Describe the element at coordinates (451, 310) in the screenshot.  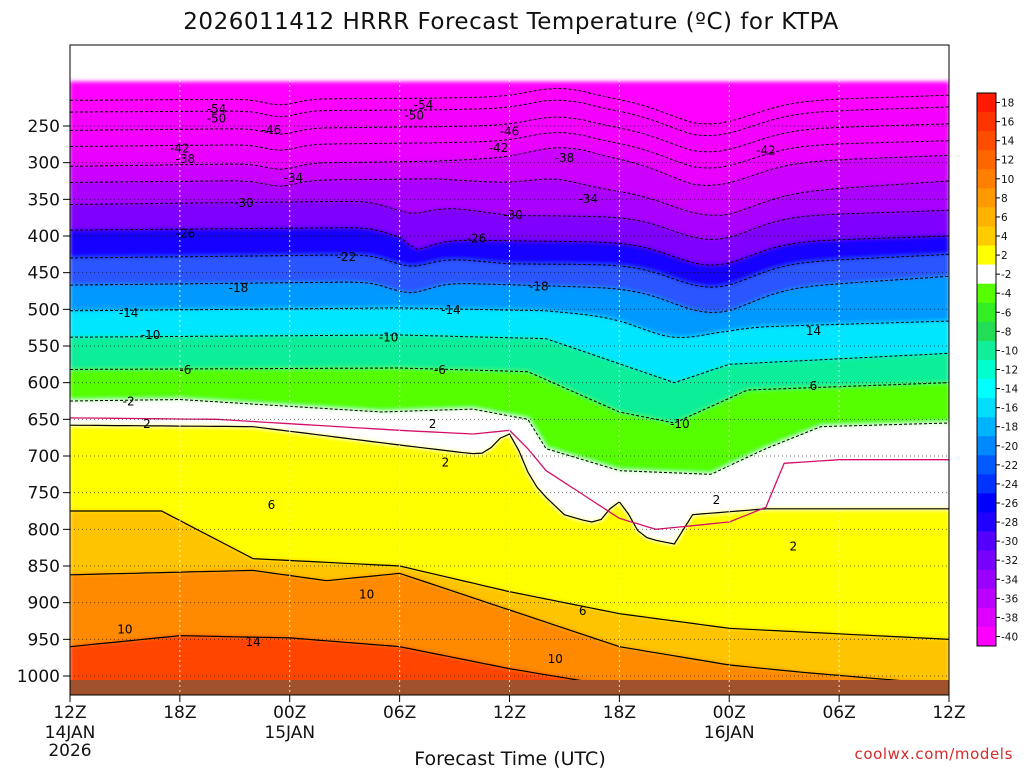
I see `contour-label: -14` at that location.